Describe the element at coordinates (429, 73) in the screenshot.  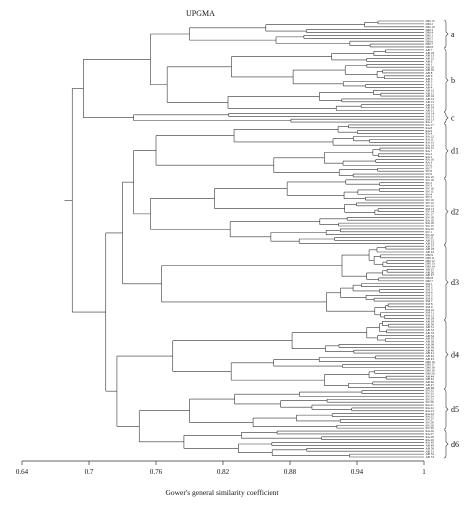
I see `leaf-label: AB 8` at that location.